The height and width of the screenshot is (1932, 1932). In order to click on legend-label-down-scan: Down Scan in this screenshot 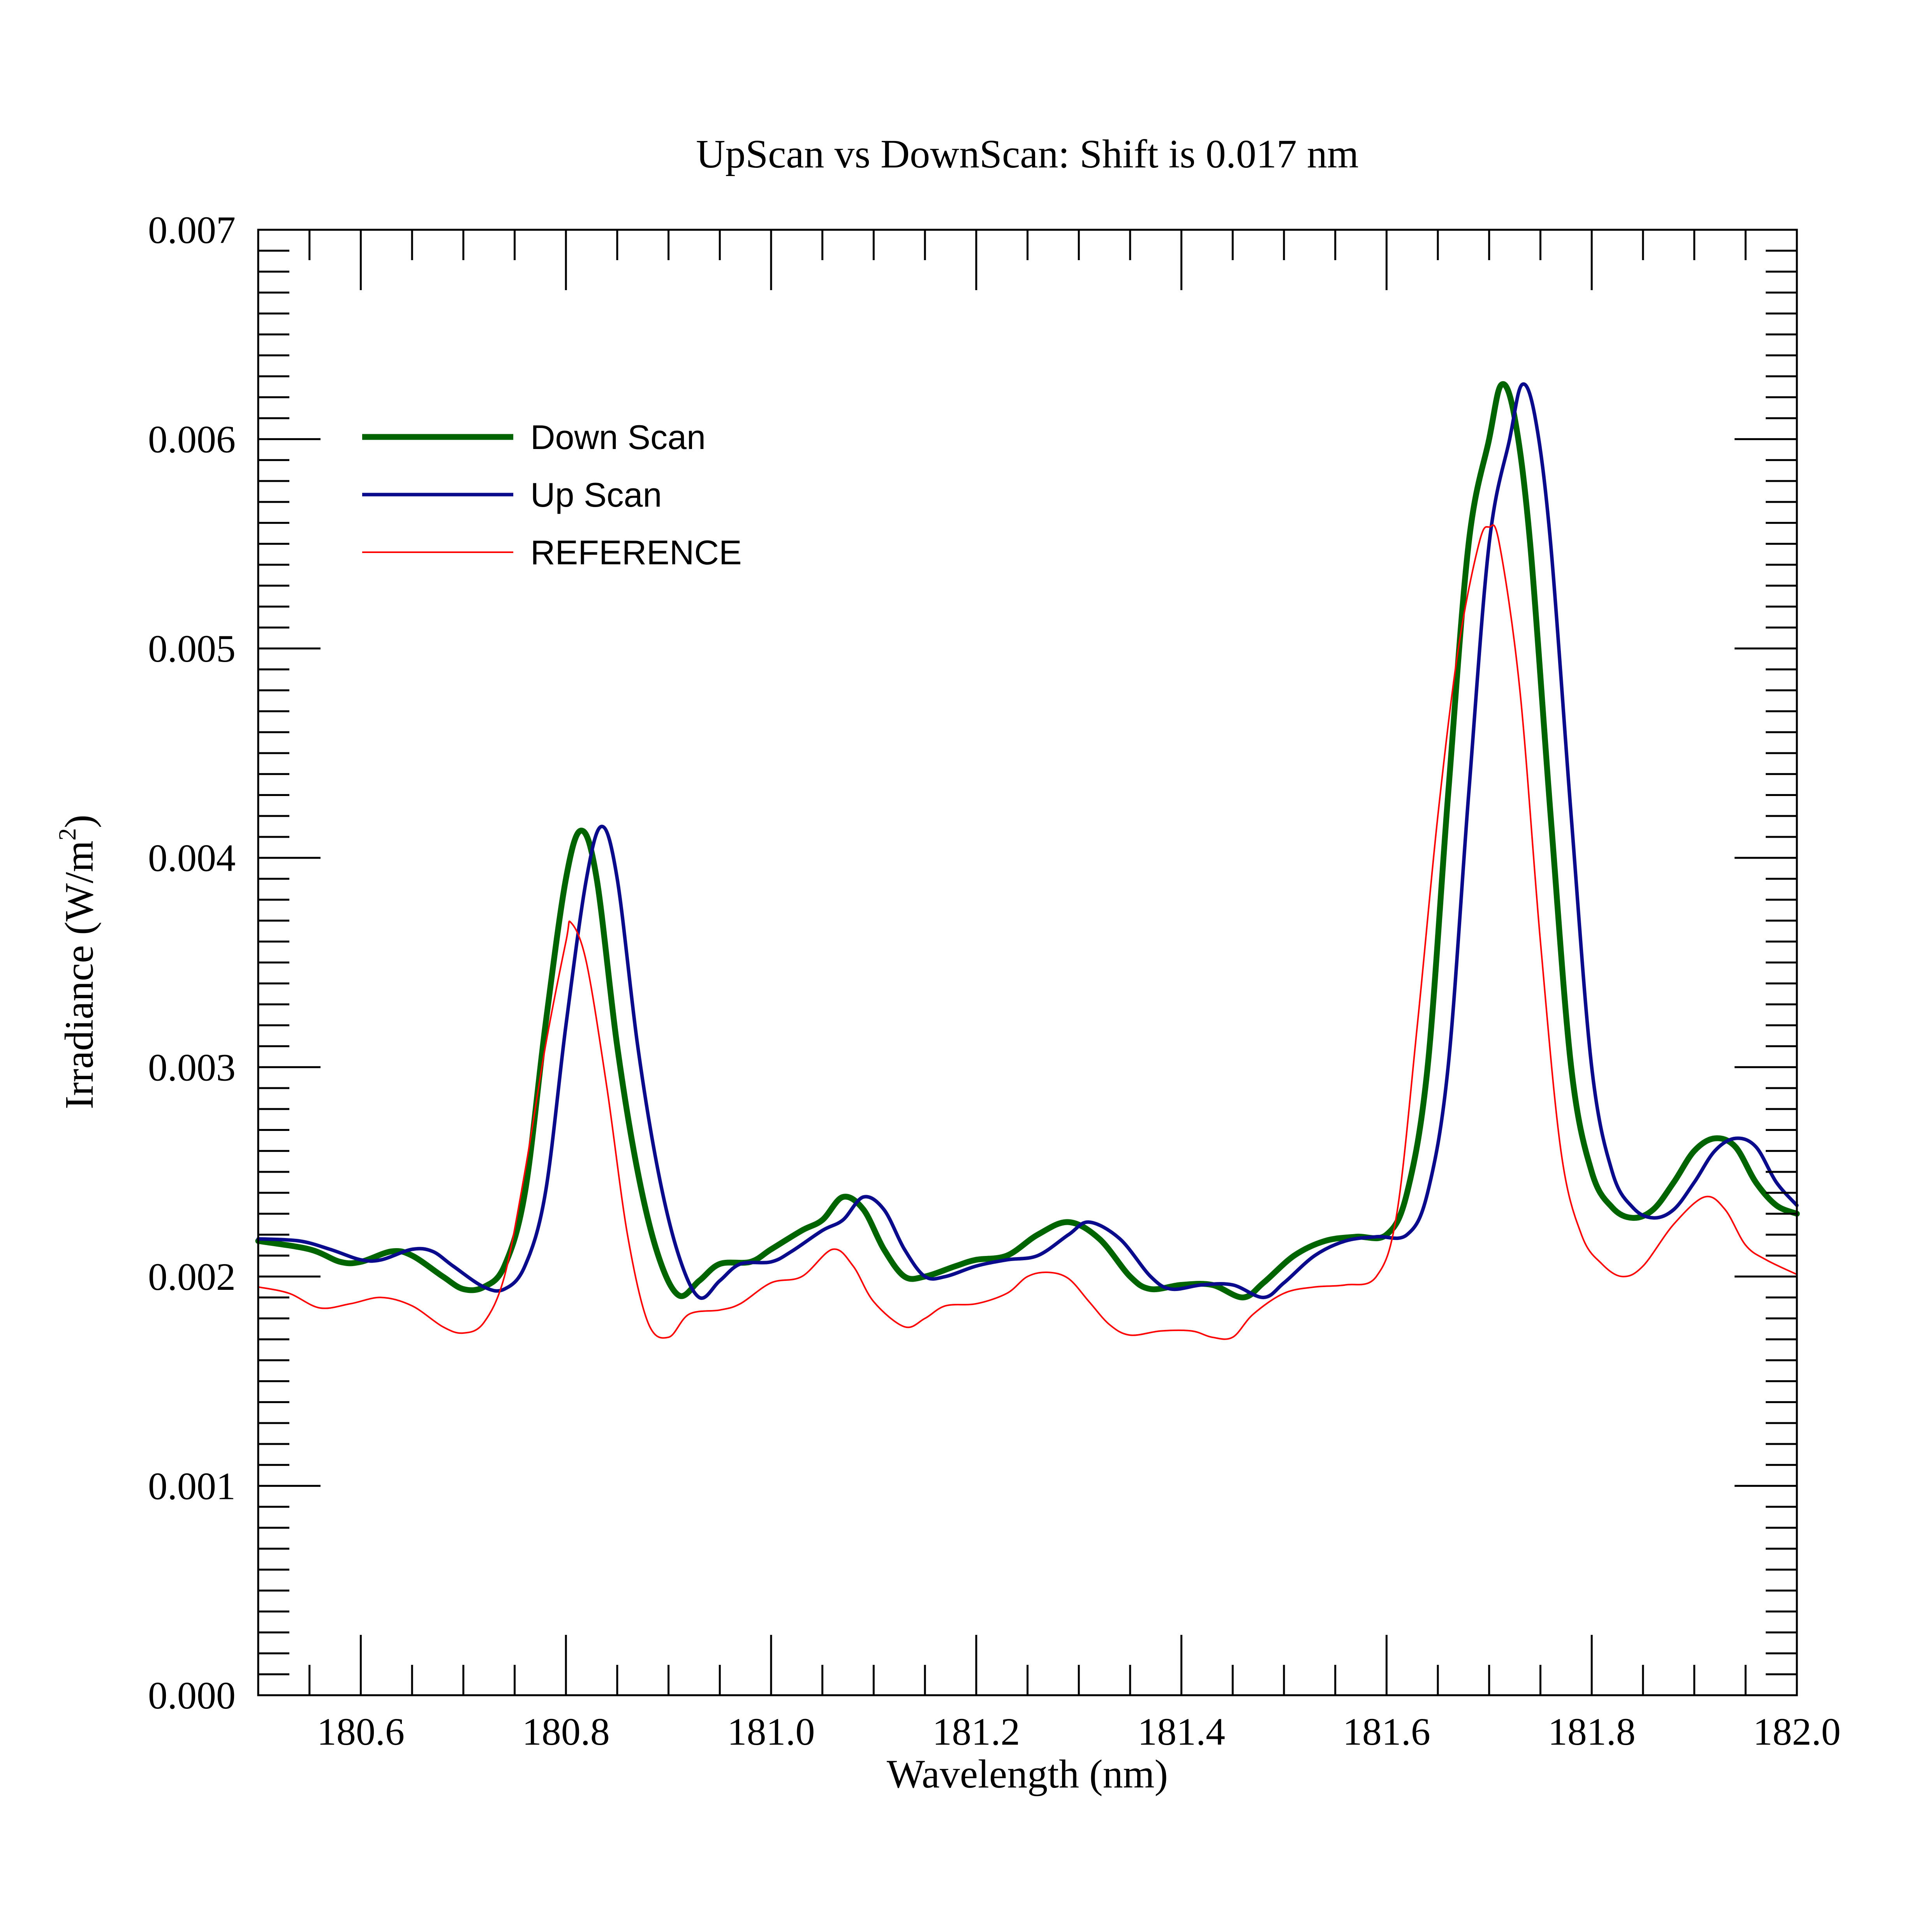, I will do `click(618, 437)`.